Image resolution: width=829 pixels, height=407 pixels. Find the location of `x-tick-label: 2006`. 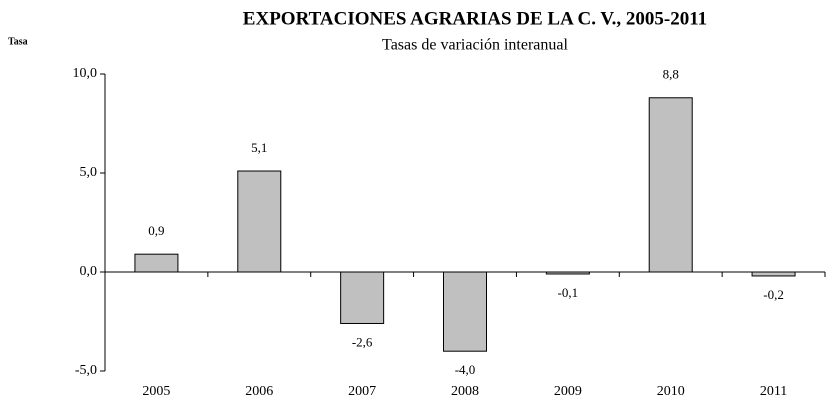

x-tick-label: 2006 is located at coordinates (259, 391).